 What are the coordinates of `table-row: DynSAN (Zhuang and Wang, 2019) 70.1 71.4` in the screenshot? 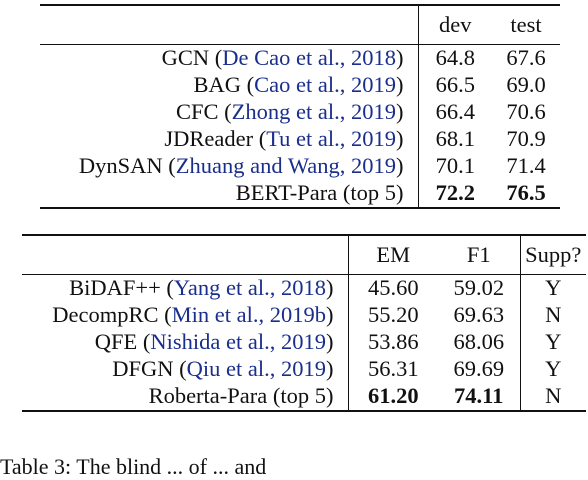 It's located at (300, 166).